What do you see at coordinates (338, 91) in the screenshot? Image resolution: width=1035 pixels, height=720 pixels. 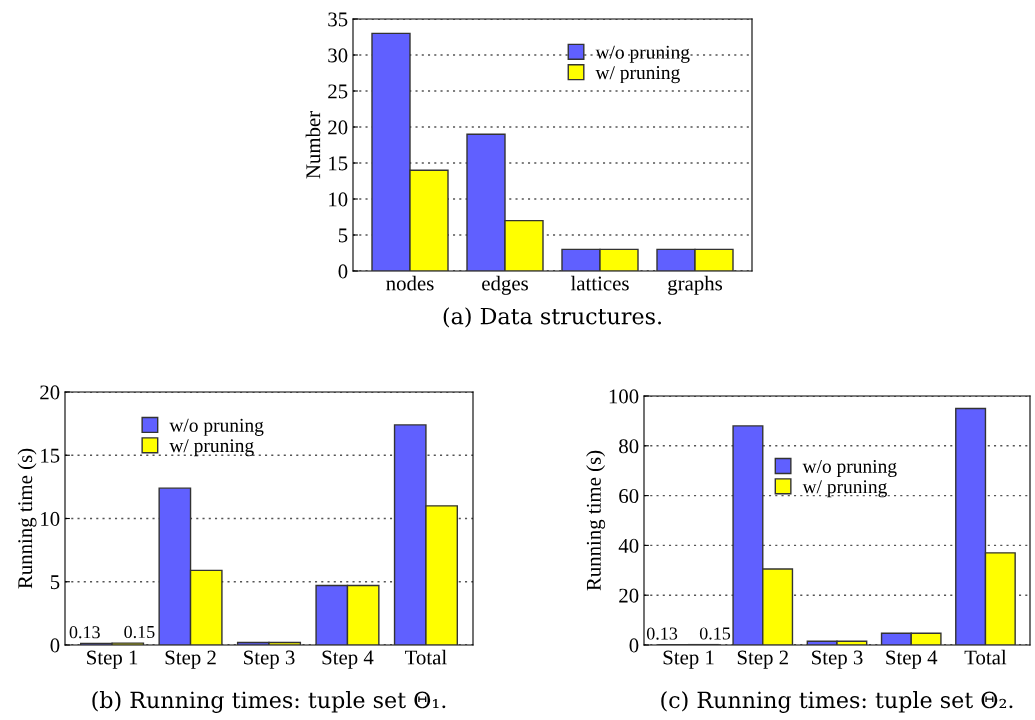 I see `y-tick-label: 25` at bounding box center [338, 91].